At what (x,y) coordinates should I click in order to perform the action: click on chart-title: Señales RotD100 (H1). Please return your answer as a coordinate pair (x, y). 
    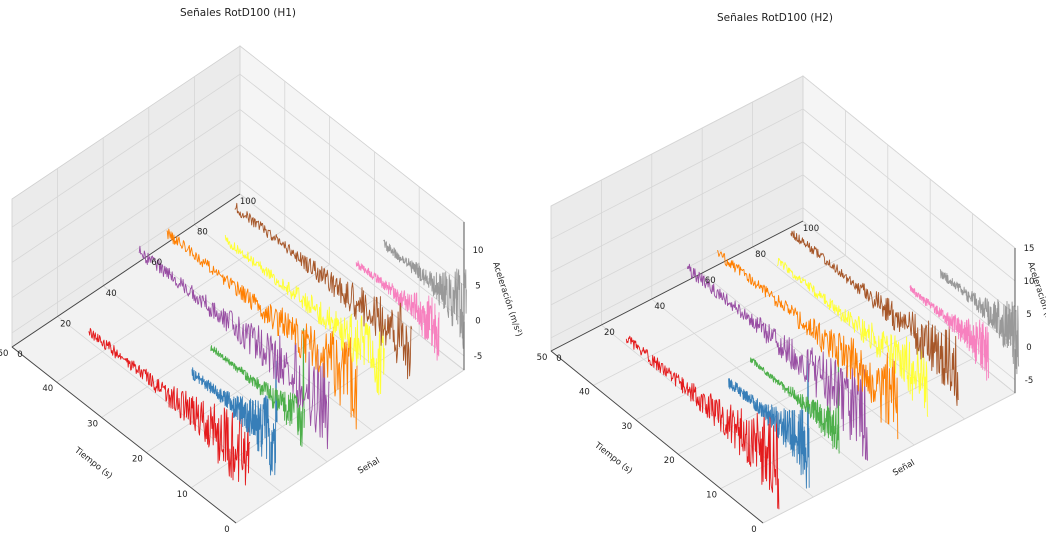
    Looking at the image, I should click on (238, 13).